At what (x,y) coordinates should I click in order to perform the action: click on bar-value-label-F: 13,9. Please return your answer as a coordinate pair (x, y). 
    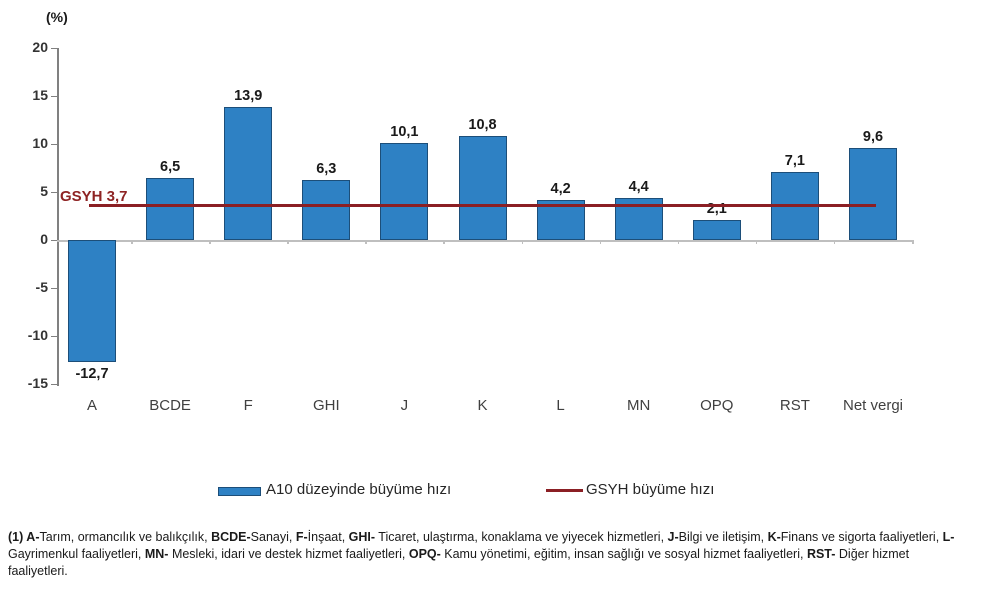
    Looking at the image, I should click on (248, 95).